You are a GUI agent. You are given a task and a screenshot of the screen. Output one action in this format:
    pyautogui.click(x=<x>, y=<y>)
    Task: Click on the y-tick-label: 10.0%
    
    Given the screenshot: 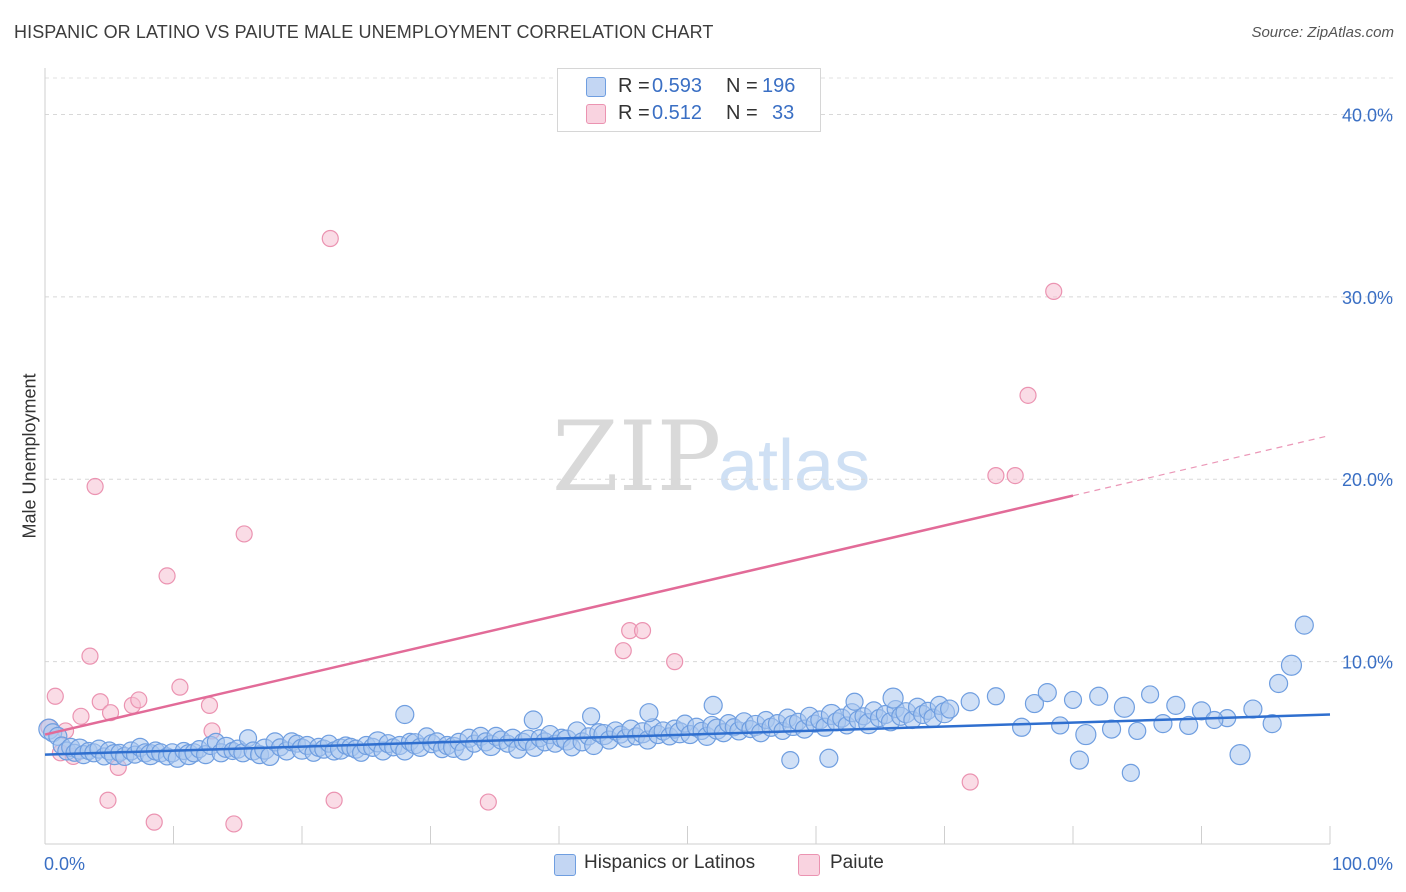 What is the action you would take?
    pyautogui.click(x=1367, y=663)
    